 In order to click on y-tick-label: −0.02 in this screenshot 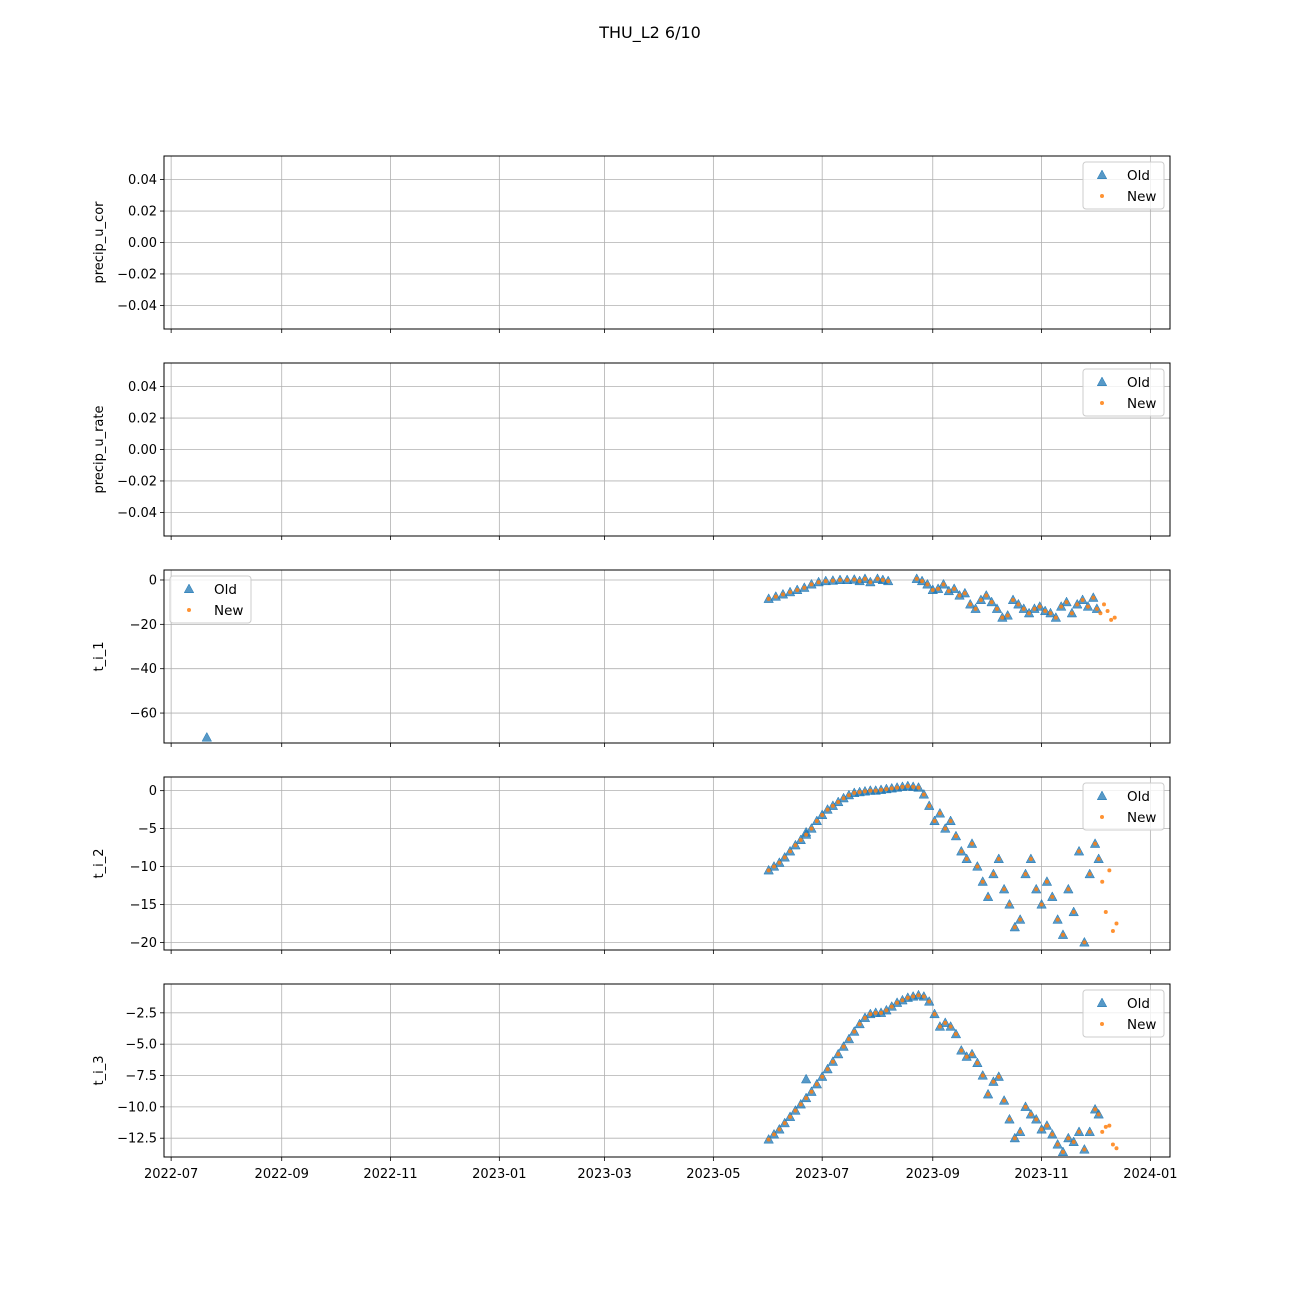, I will do `click(137, 274)`.